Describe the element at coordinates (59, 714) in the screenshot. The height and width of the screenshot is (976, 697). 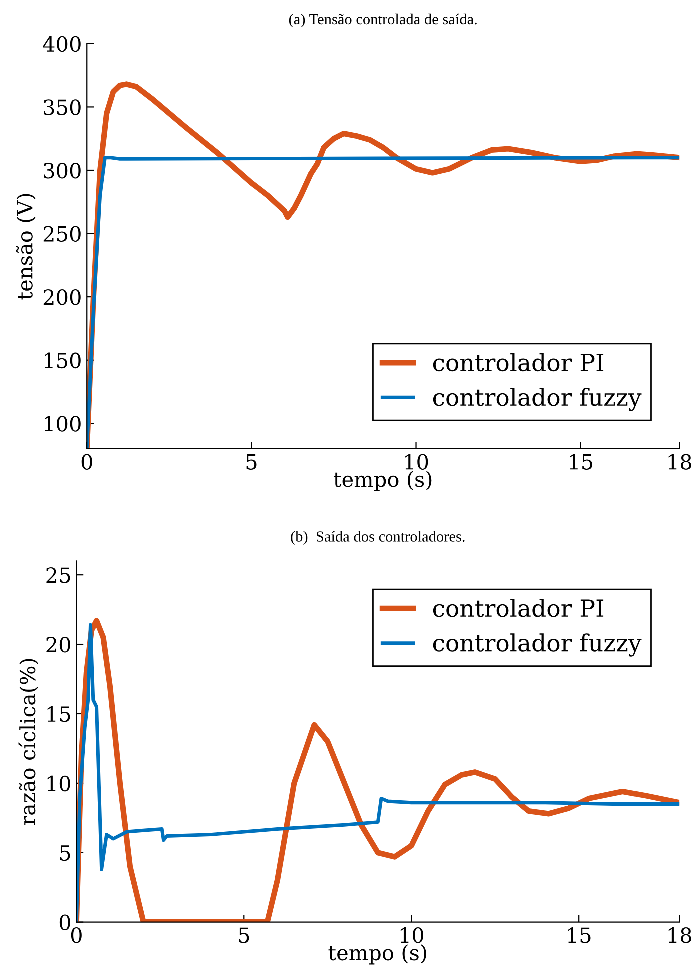
I see `y-tick-label: 15` at that location.